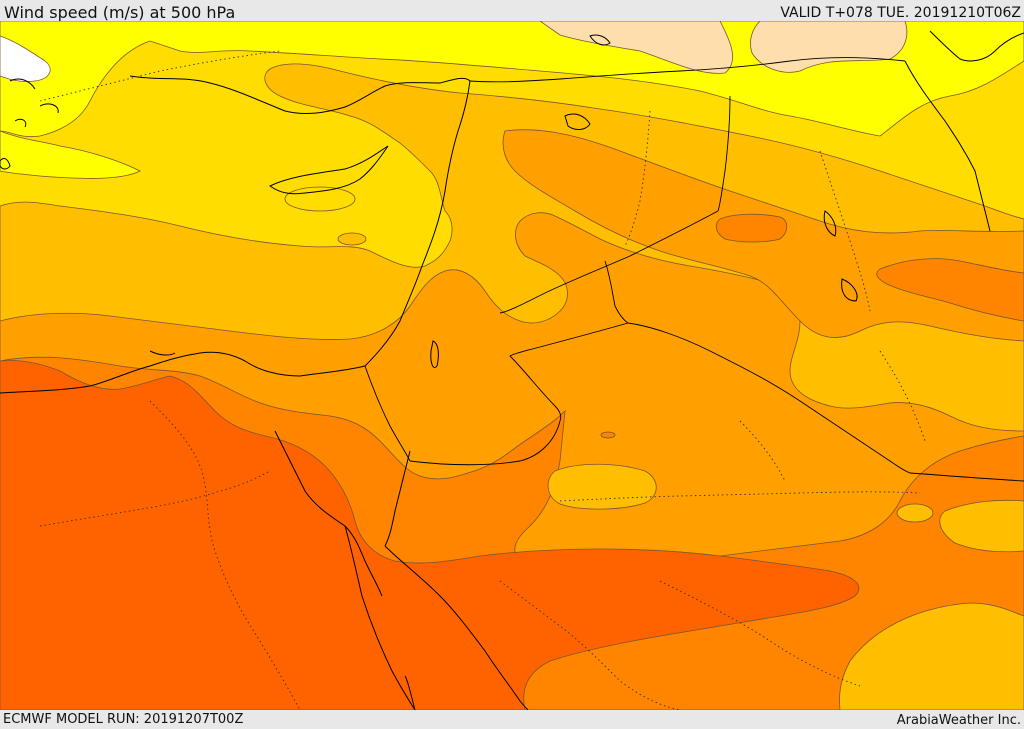 Image resolution: width=1024 pixels, height=729 pixels. Describe the element at coordinates (600, 40) in the screenshot. I see `lake-urmia` at that location.